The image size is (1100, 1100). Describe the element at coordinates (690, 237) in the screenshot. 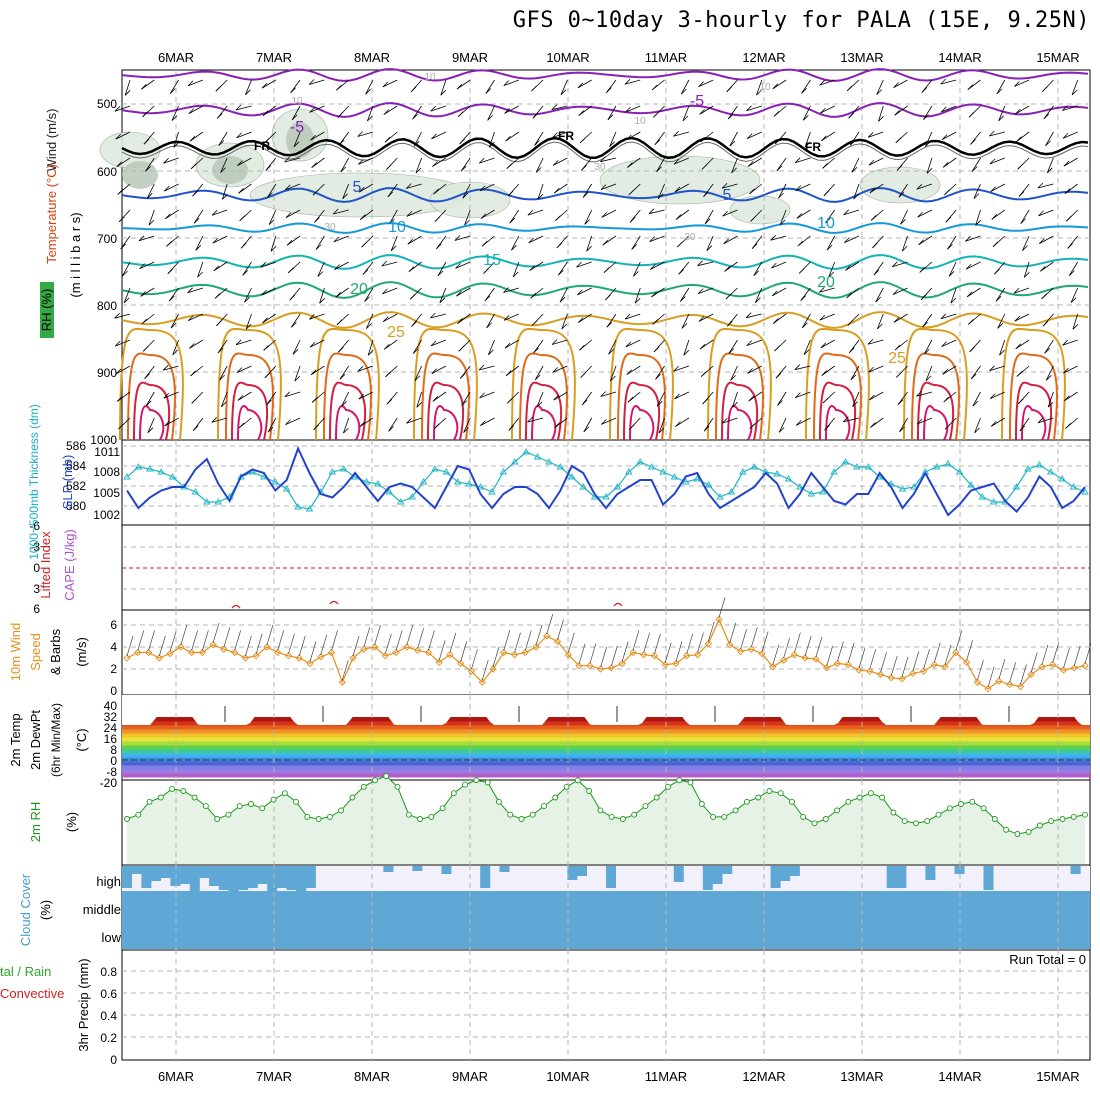

I see `rh-contour-label: 30` at that location.